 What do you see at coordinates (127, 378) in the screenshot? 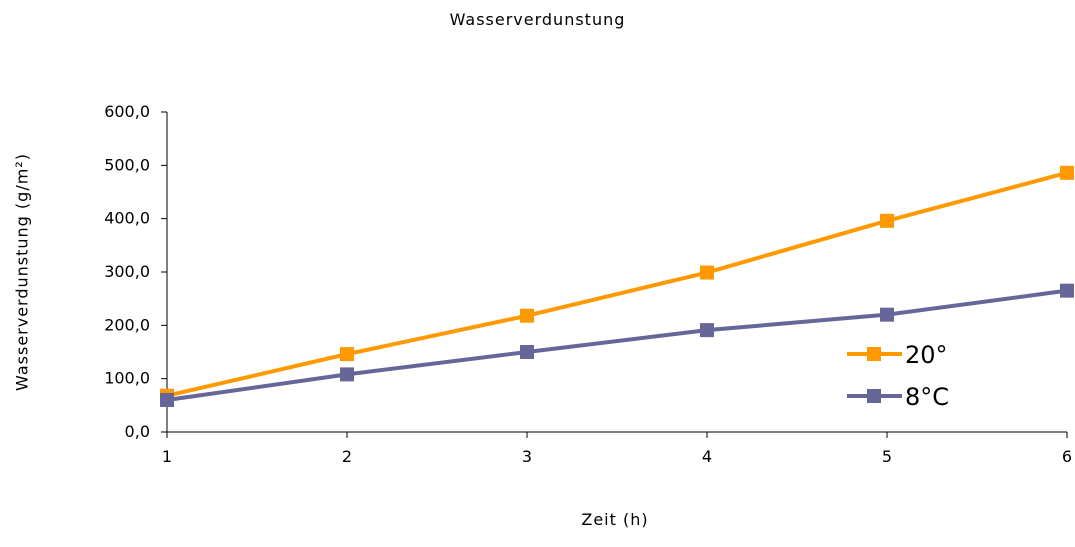
I see `y-tick-label: 100,0` at bounding box center [127, 378].